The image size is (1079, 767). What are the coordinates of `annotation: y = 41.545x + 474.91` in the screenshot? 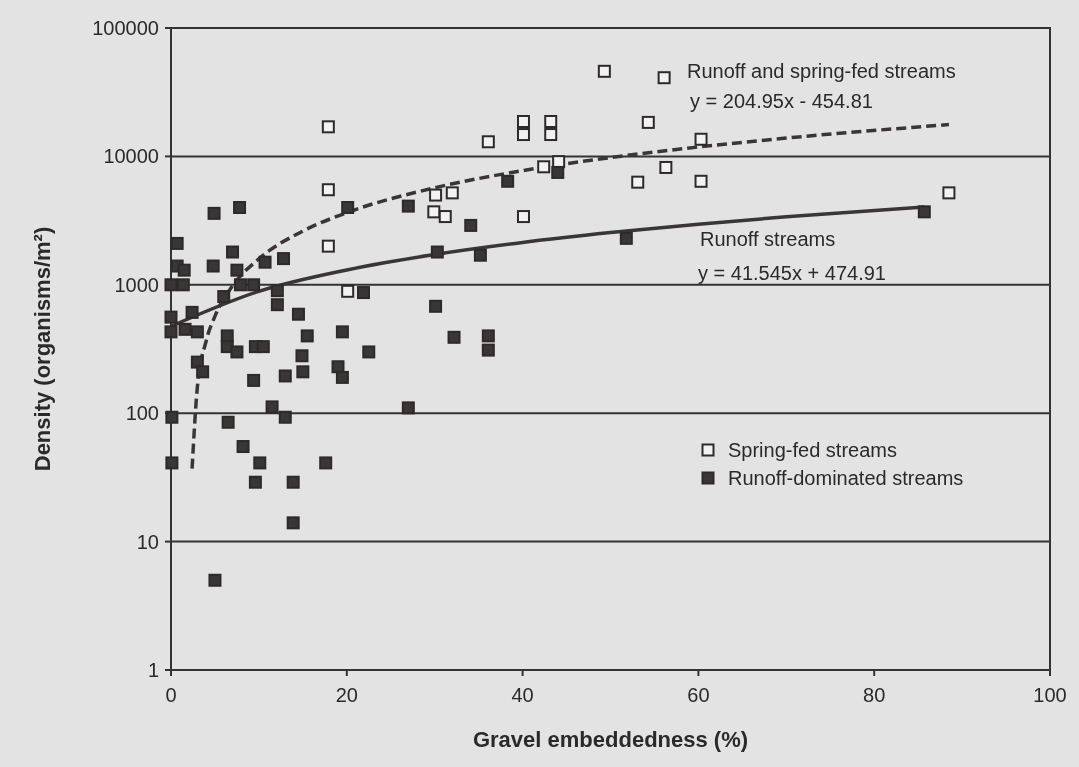 It's located at (792, 273).